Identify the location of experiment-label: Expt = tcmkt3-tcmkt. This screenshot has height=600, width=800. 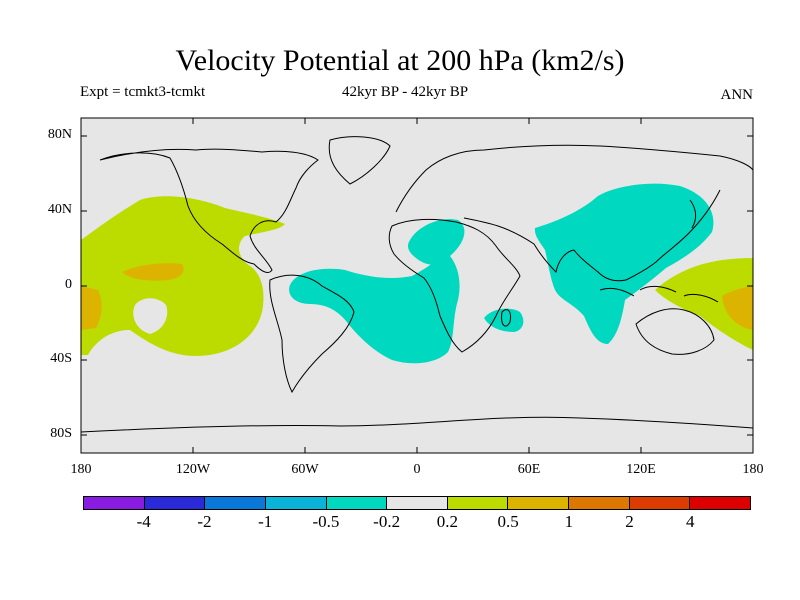
(143, 92).